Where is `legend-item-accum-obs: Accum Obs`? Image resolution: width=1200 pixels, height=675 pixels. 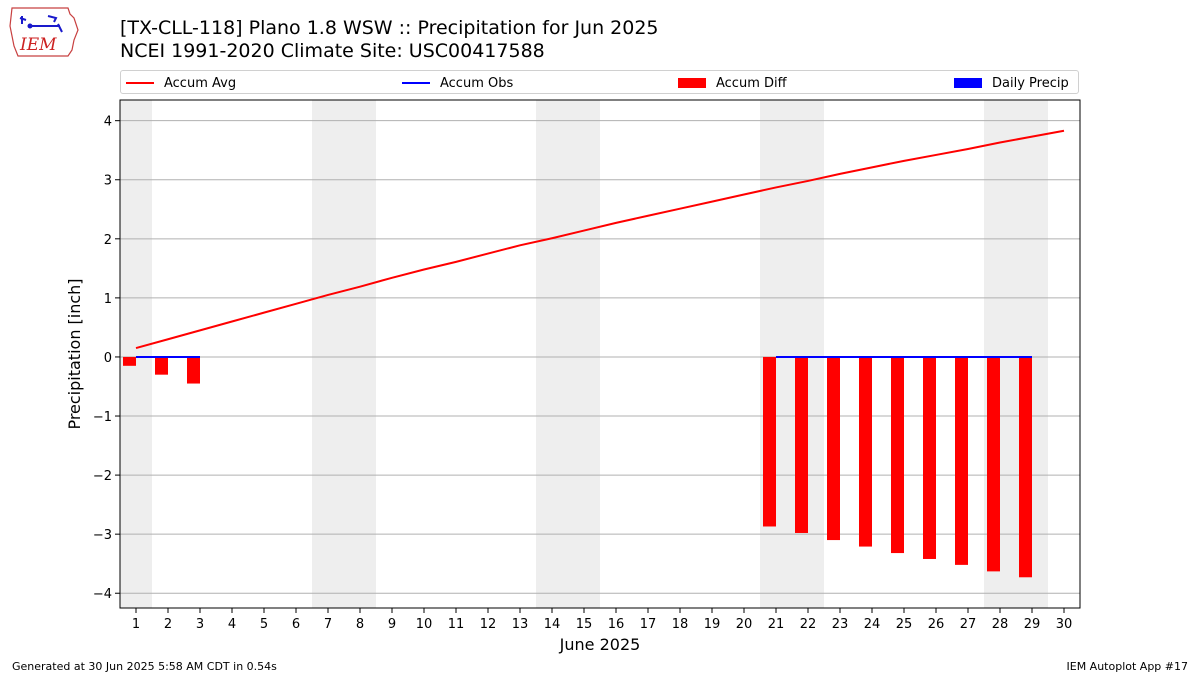 legend-item-accum-obs: Accum Obs is located at coordinates (457, 83).